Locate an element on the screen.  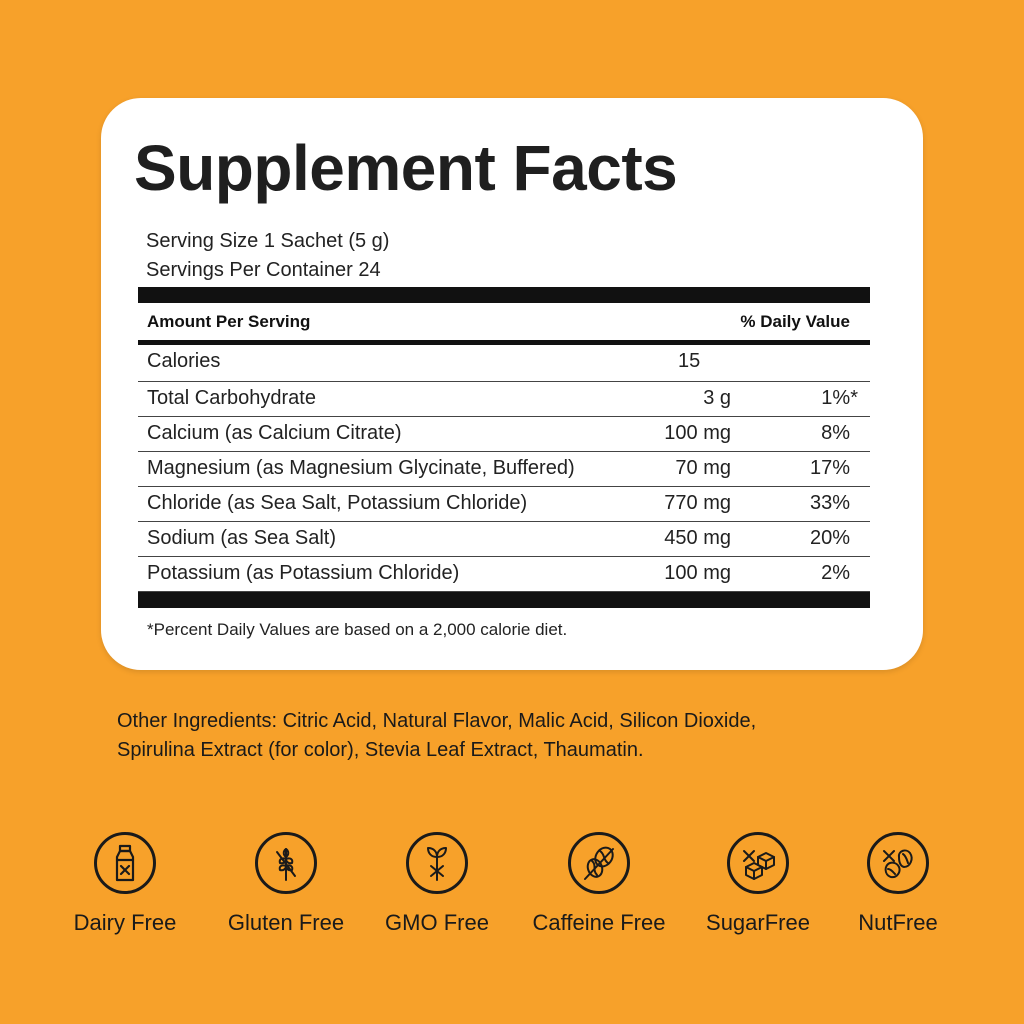
nutrient-amount: 3 g is located at coordinates (717, 398).